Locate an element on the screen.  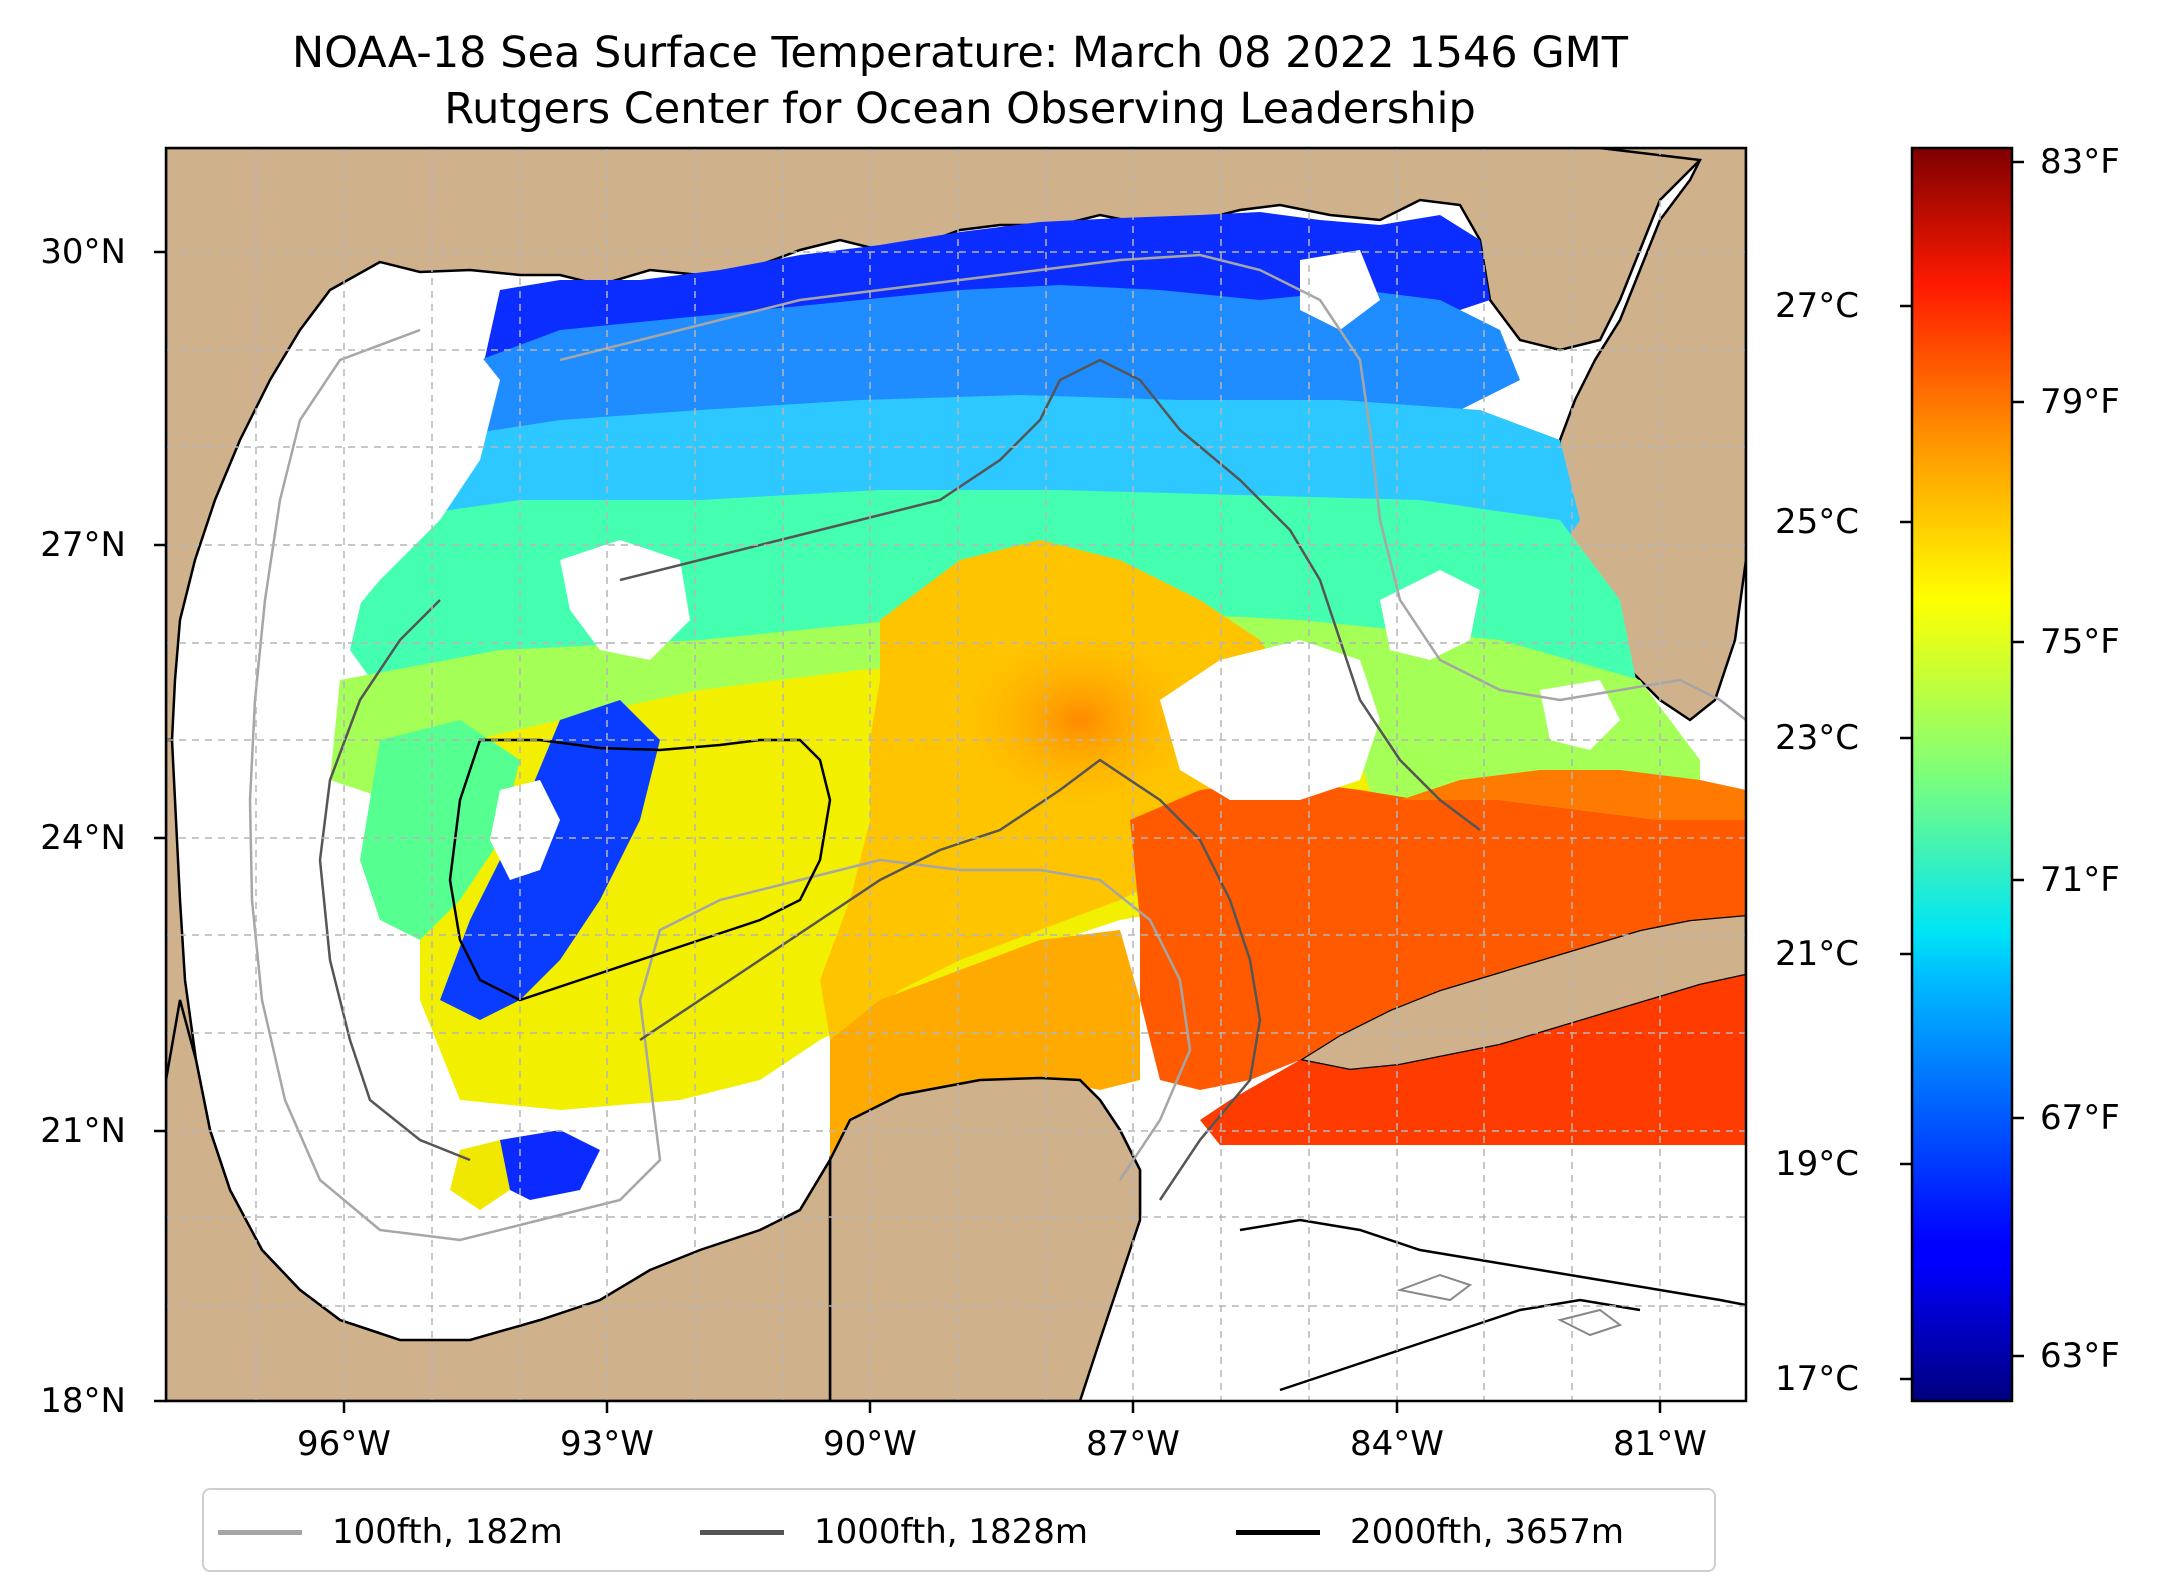
x-tick-label: 90°W is located at coordinates (870, 1444).